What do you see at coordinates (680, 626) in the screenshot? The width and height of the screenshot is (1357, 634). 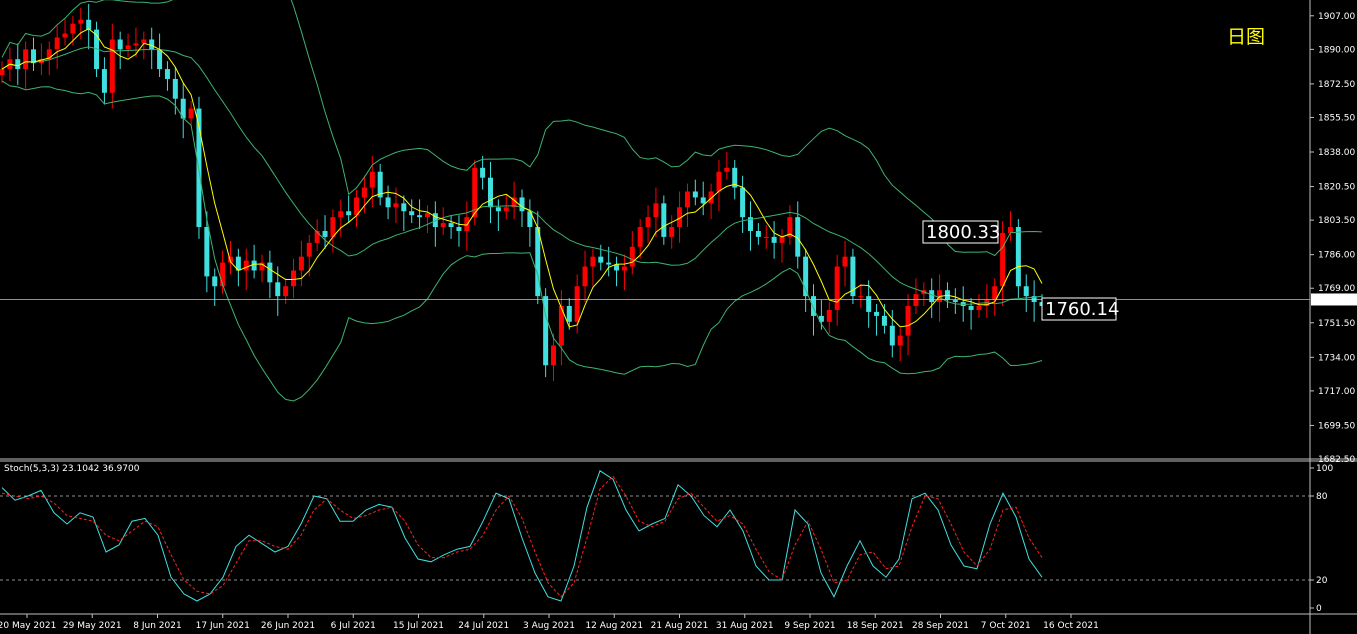 I see `date-tick-label: 21 Aug 2021` at bounding box center [680, 626].